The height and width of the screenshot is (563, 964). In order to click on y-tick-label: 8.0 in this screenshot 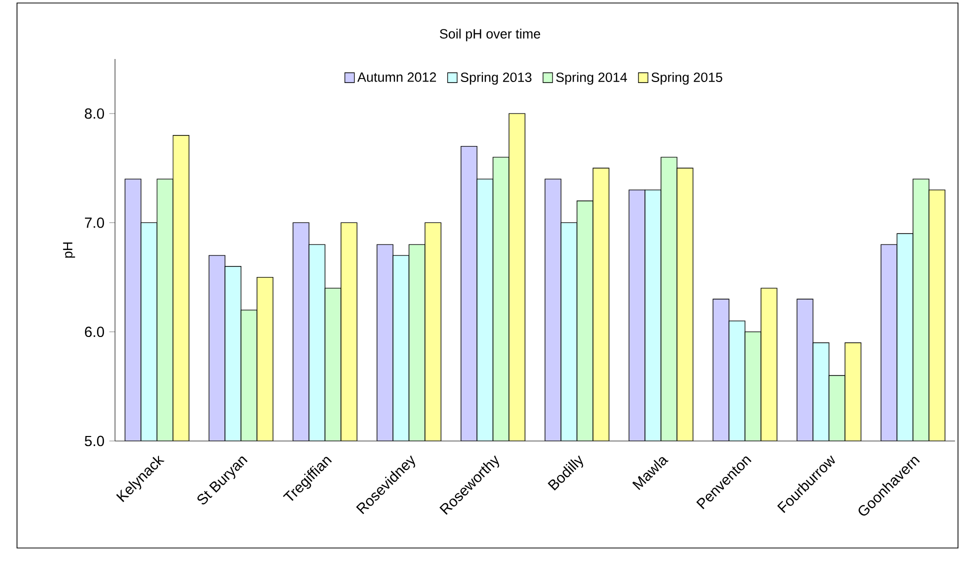, I will do `click(94, 113)`.